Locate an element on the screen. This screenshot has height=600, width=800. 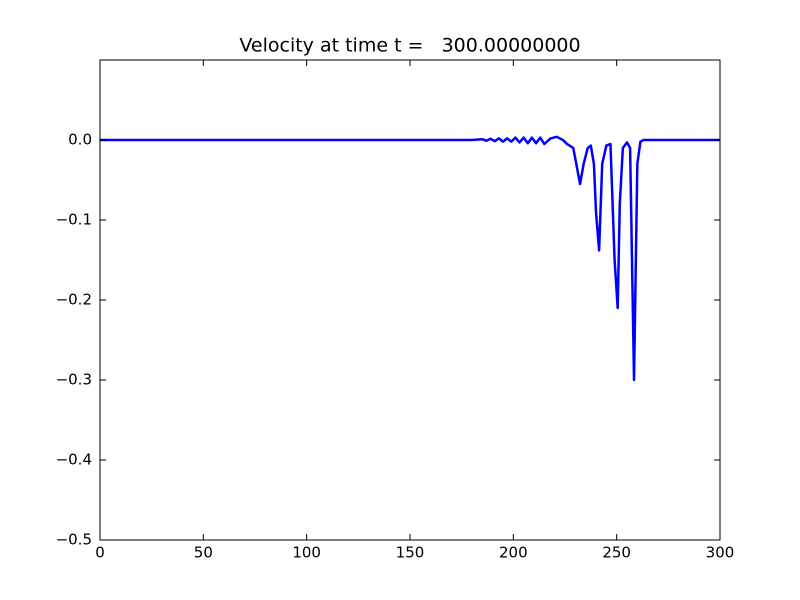
y-tick-label: −0.2 is located at coordinates (74, 300).